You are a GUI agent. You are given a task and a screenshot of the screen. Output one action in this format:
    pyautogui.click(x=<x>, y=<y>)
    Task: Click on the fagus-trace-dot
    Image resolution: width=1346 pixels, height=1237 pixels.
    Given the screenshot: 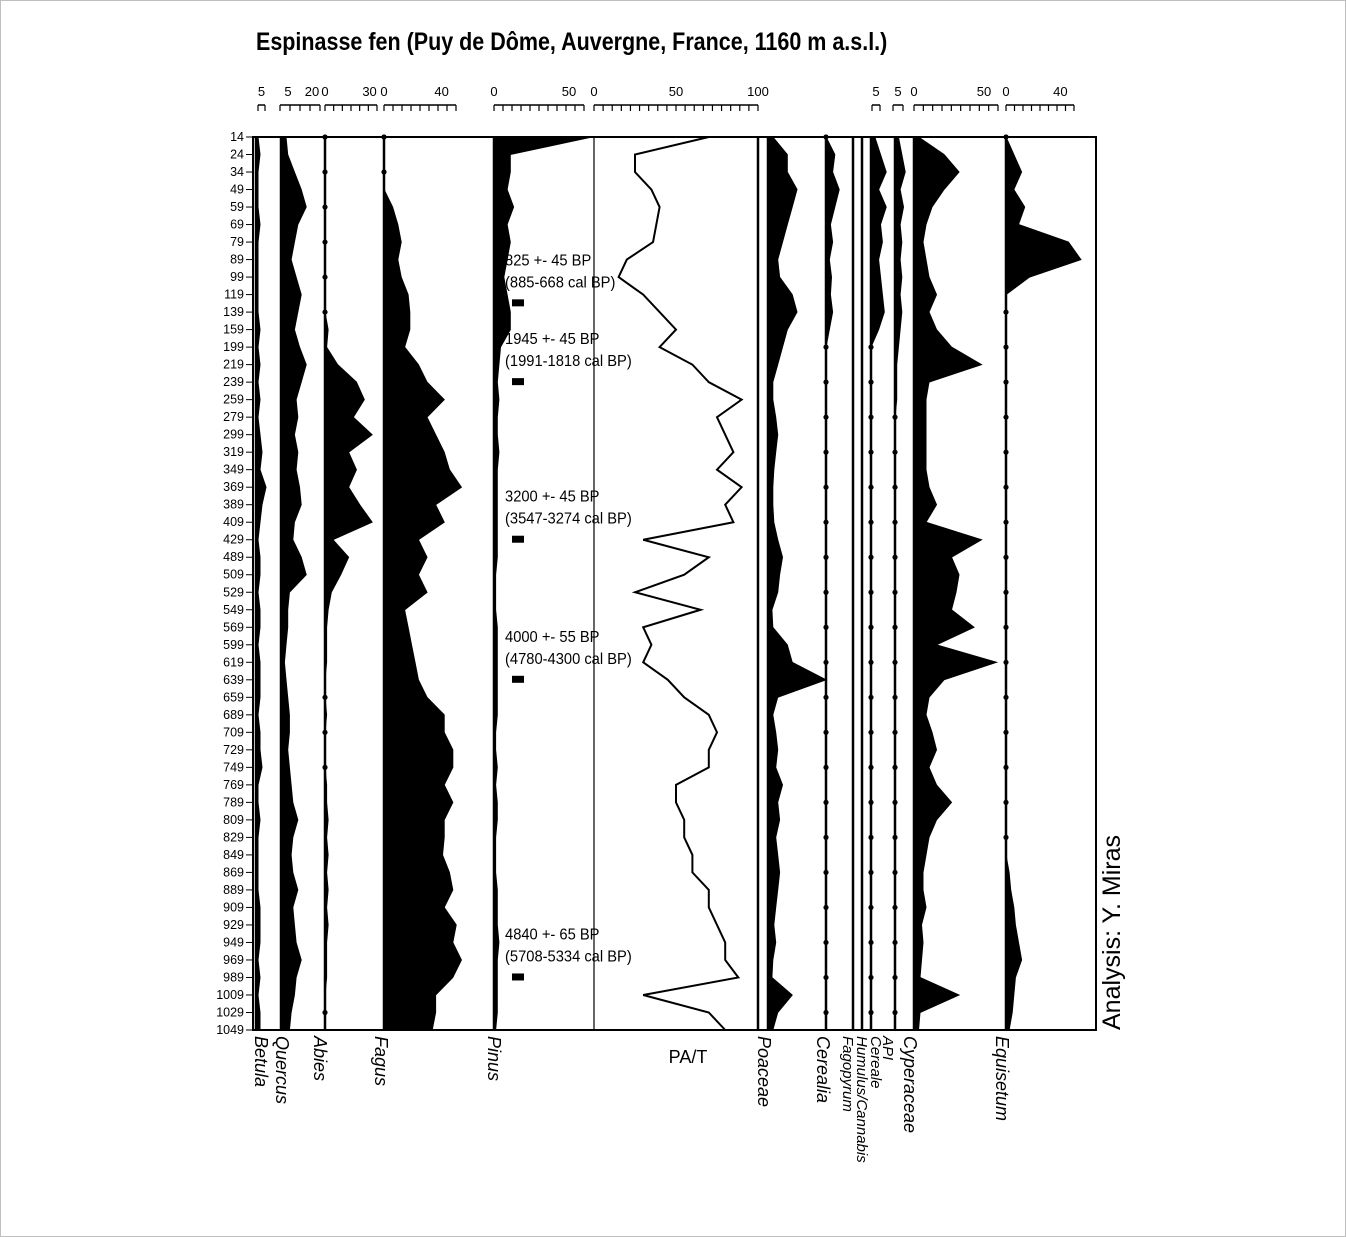 What is the action you would take?
    pyautogui.click(x=384, y=137)
    